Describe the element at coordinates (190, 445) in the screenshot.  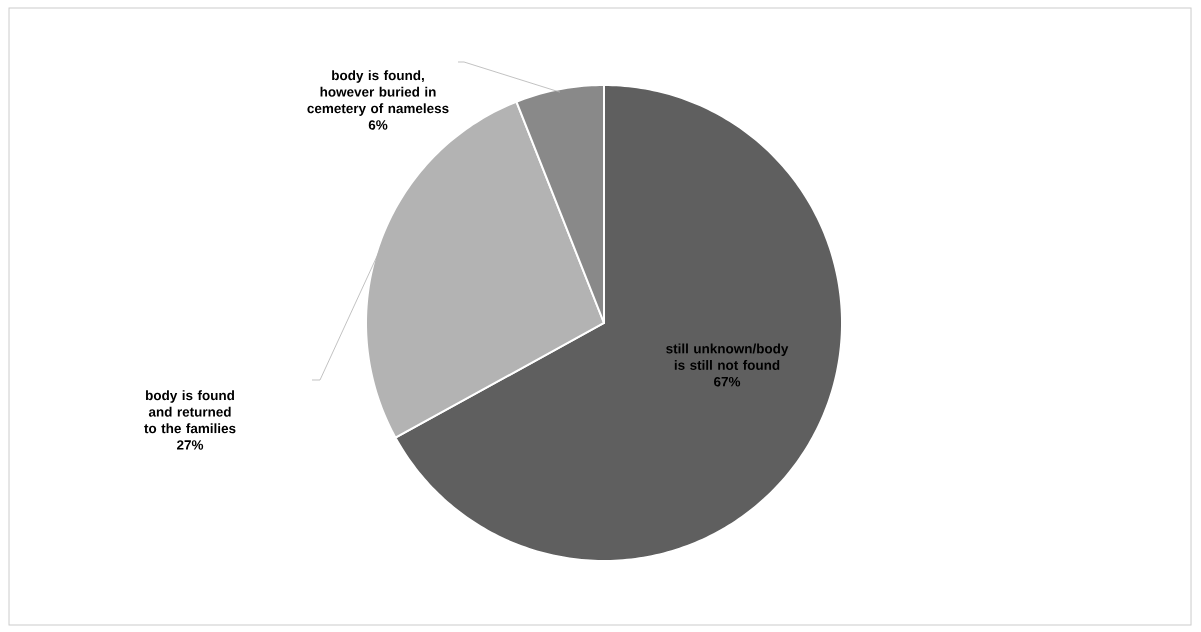
I see `data-label: 27%` at that location.